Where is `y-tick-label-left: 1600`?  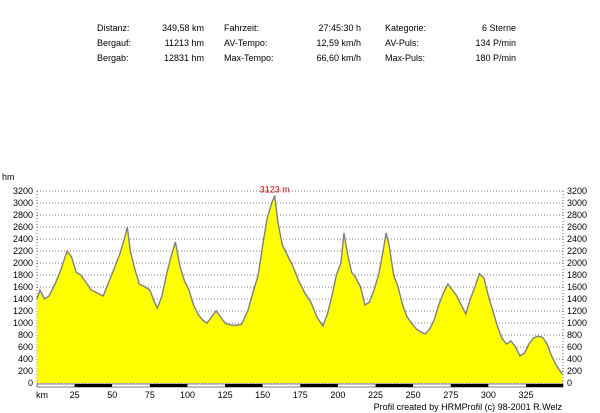
y-tick-label-left: 1600 is located at coordinates (23, 287).